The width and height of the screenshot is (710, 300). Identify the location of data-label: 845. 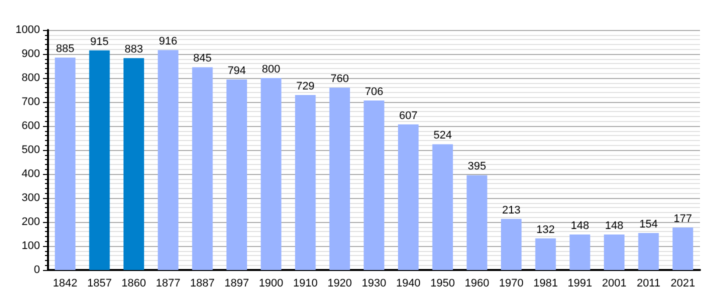
(202, 58).